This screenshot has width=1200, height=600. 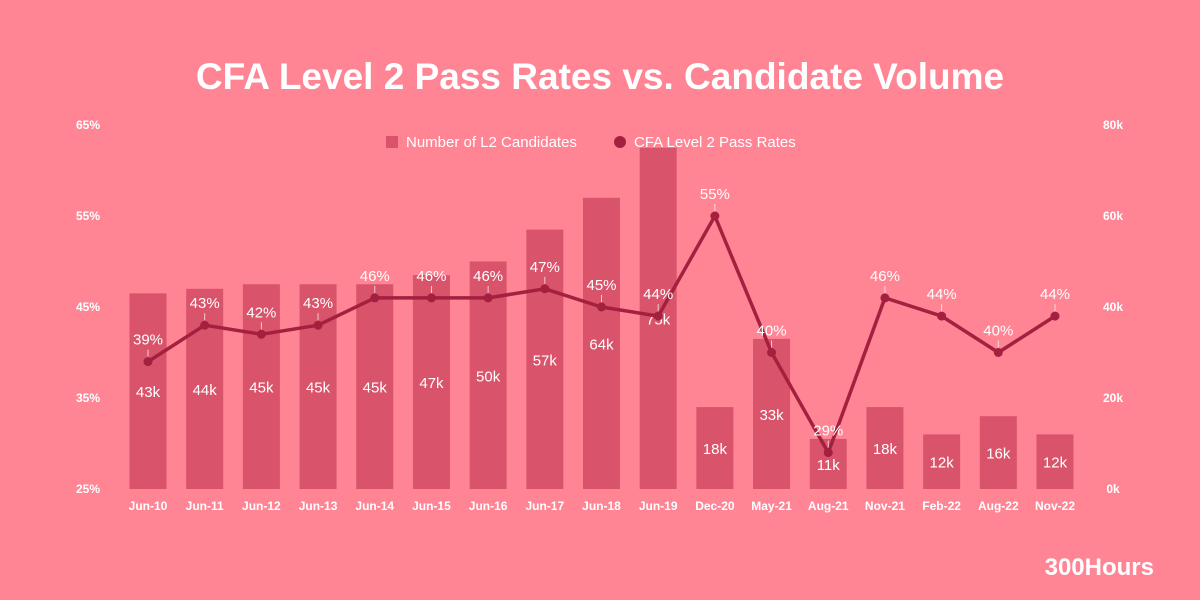 I want to click on left-axis-tick: 45%, so click(x=88, y=307).